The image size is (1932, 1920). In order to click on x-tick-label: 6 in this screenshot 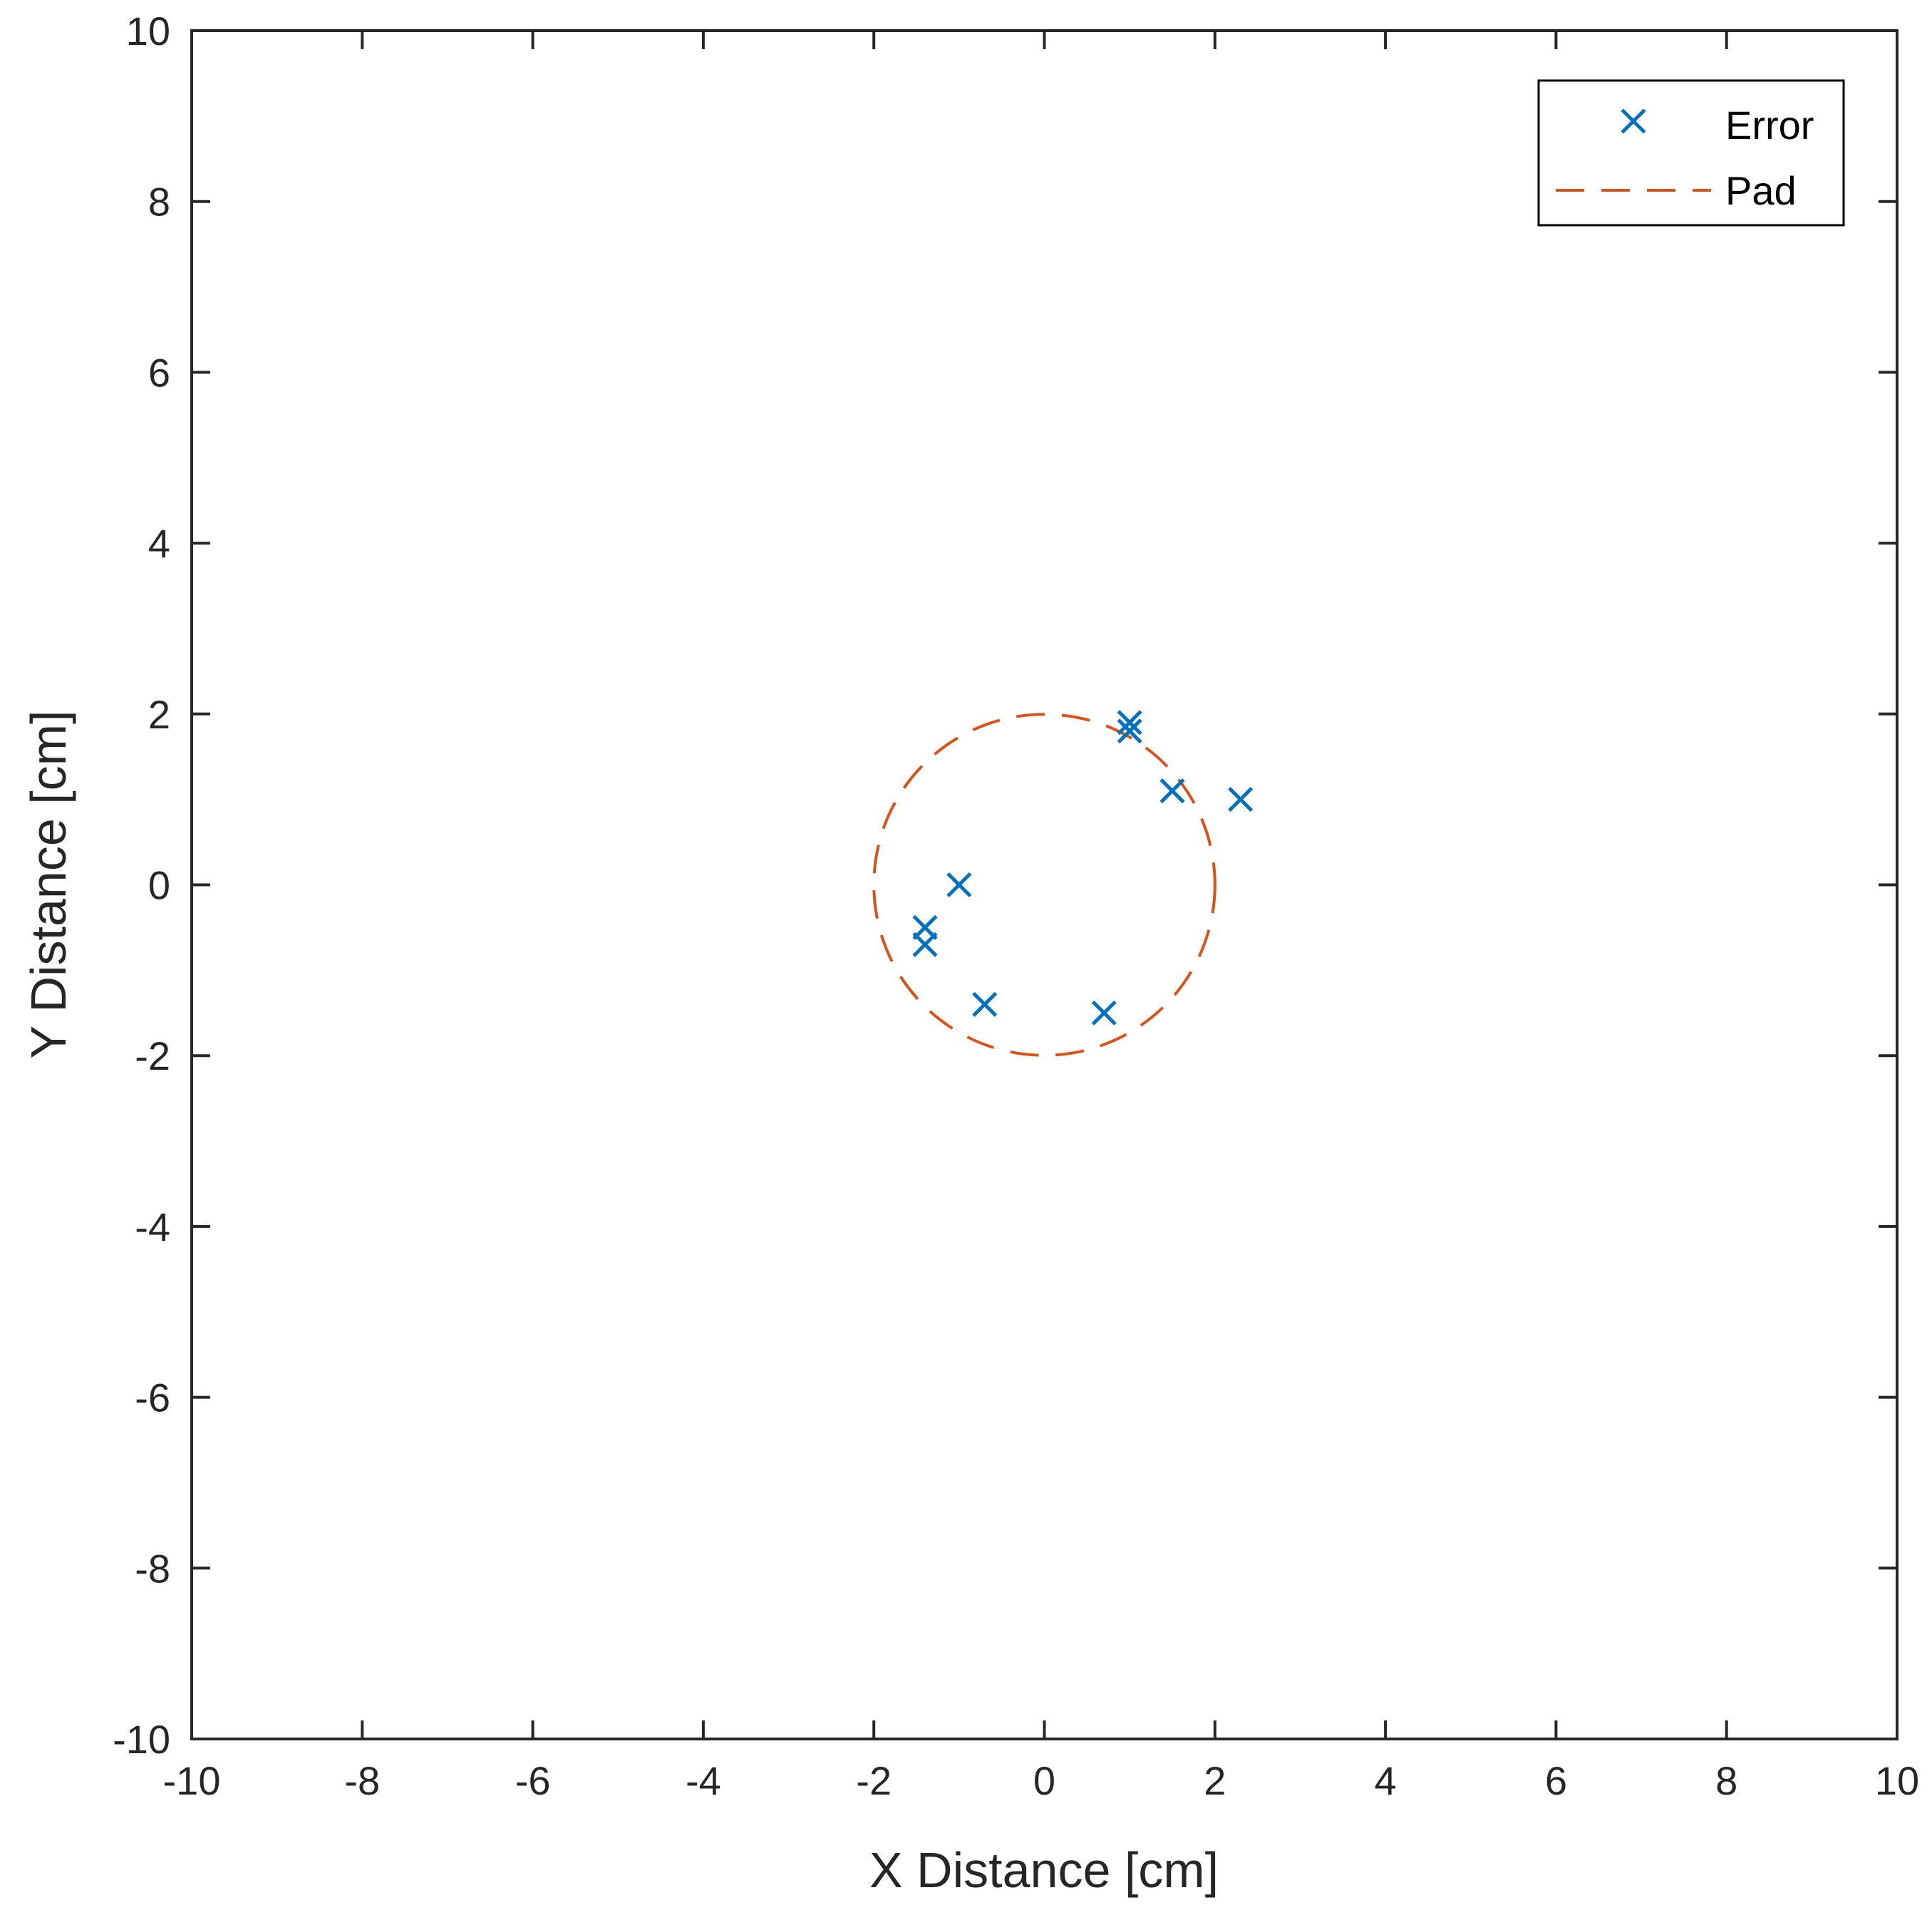, I will do `click(1556, 1780)`.